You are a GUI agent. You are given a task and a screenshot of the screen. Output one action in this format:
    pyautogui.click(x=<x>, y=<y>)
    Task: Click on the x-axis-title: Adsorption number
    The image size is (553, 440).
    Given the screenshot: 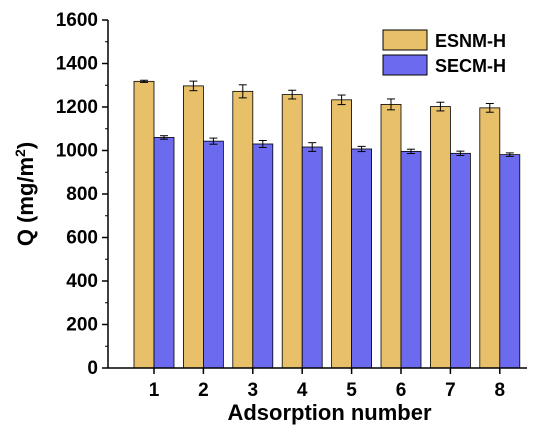 What is the action you would take?
    pyautogui.click(x=329, y=412)
    